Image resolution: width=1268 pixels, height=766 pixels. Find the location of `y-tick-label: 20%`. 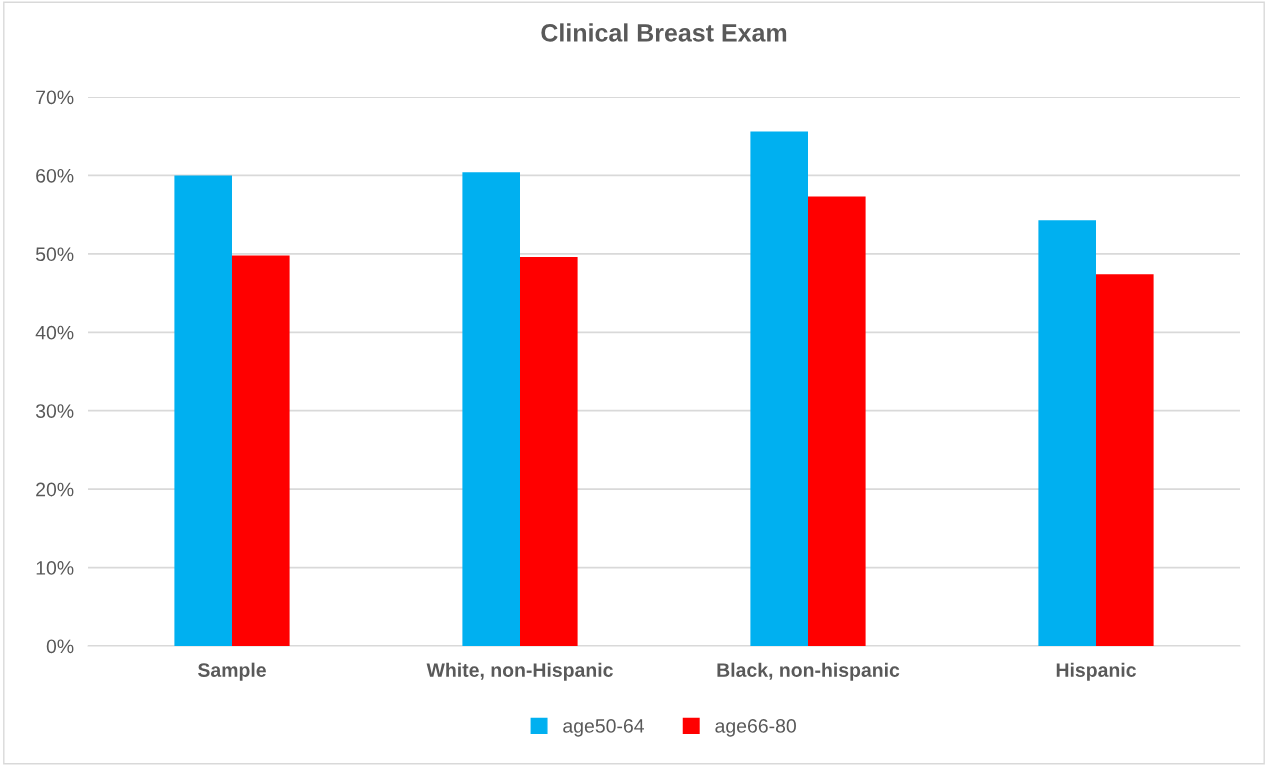

y-tick-label: 20% is located at coordinates (55, 489).